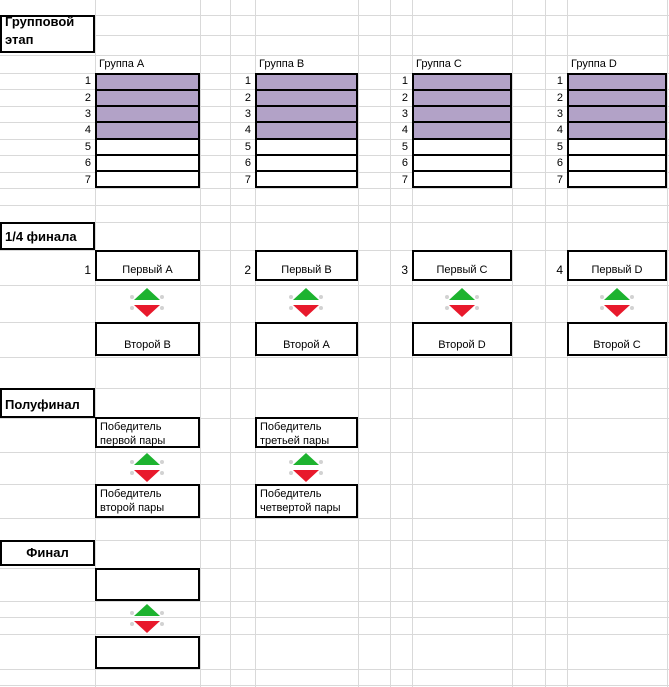 The width and height of the screenshot is (669, 687). I want to click on final-top-cell, so click(147, 584).